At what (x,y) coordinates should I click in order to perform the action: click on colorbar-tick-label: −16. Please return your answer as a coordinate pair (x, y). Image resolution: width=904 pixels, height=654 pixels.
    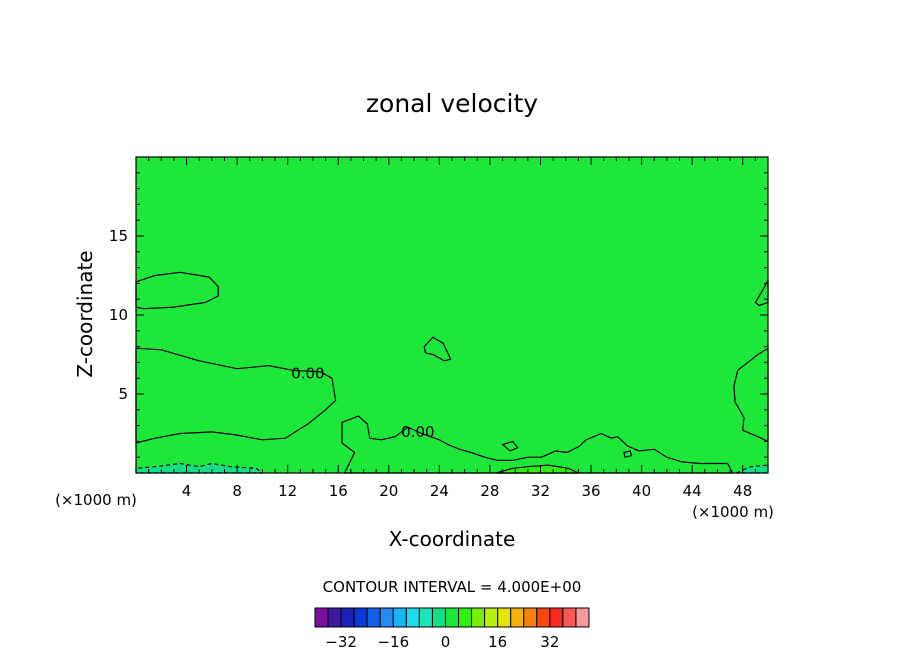
    Looking at the image, I should click on (393, 642).